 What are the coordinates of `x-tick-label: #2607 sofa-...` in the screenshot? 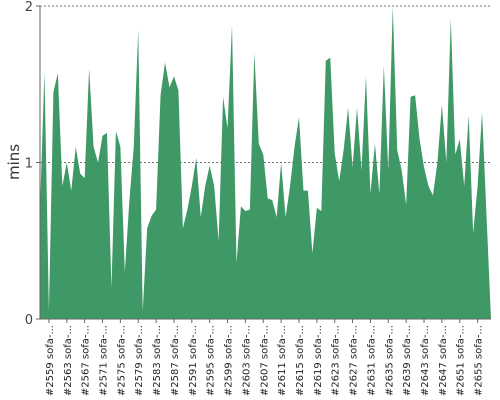 It's located at (264, 360).